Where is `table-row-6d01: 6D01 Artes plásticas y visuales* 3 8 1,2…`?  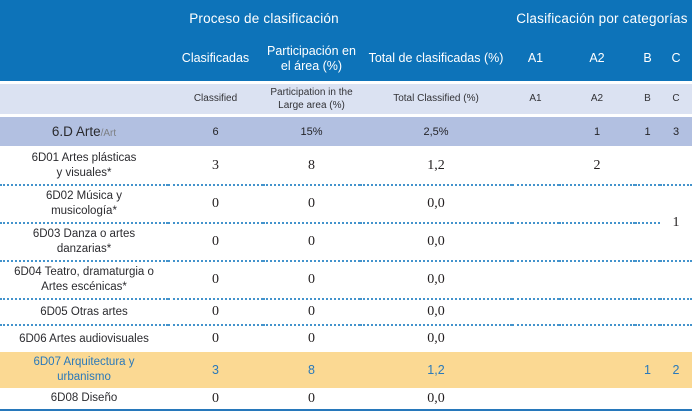
table-row-6d01: 6D01 Artes plásticas y visuales* 3 8 1,2… is located at coordinates (346, 166).